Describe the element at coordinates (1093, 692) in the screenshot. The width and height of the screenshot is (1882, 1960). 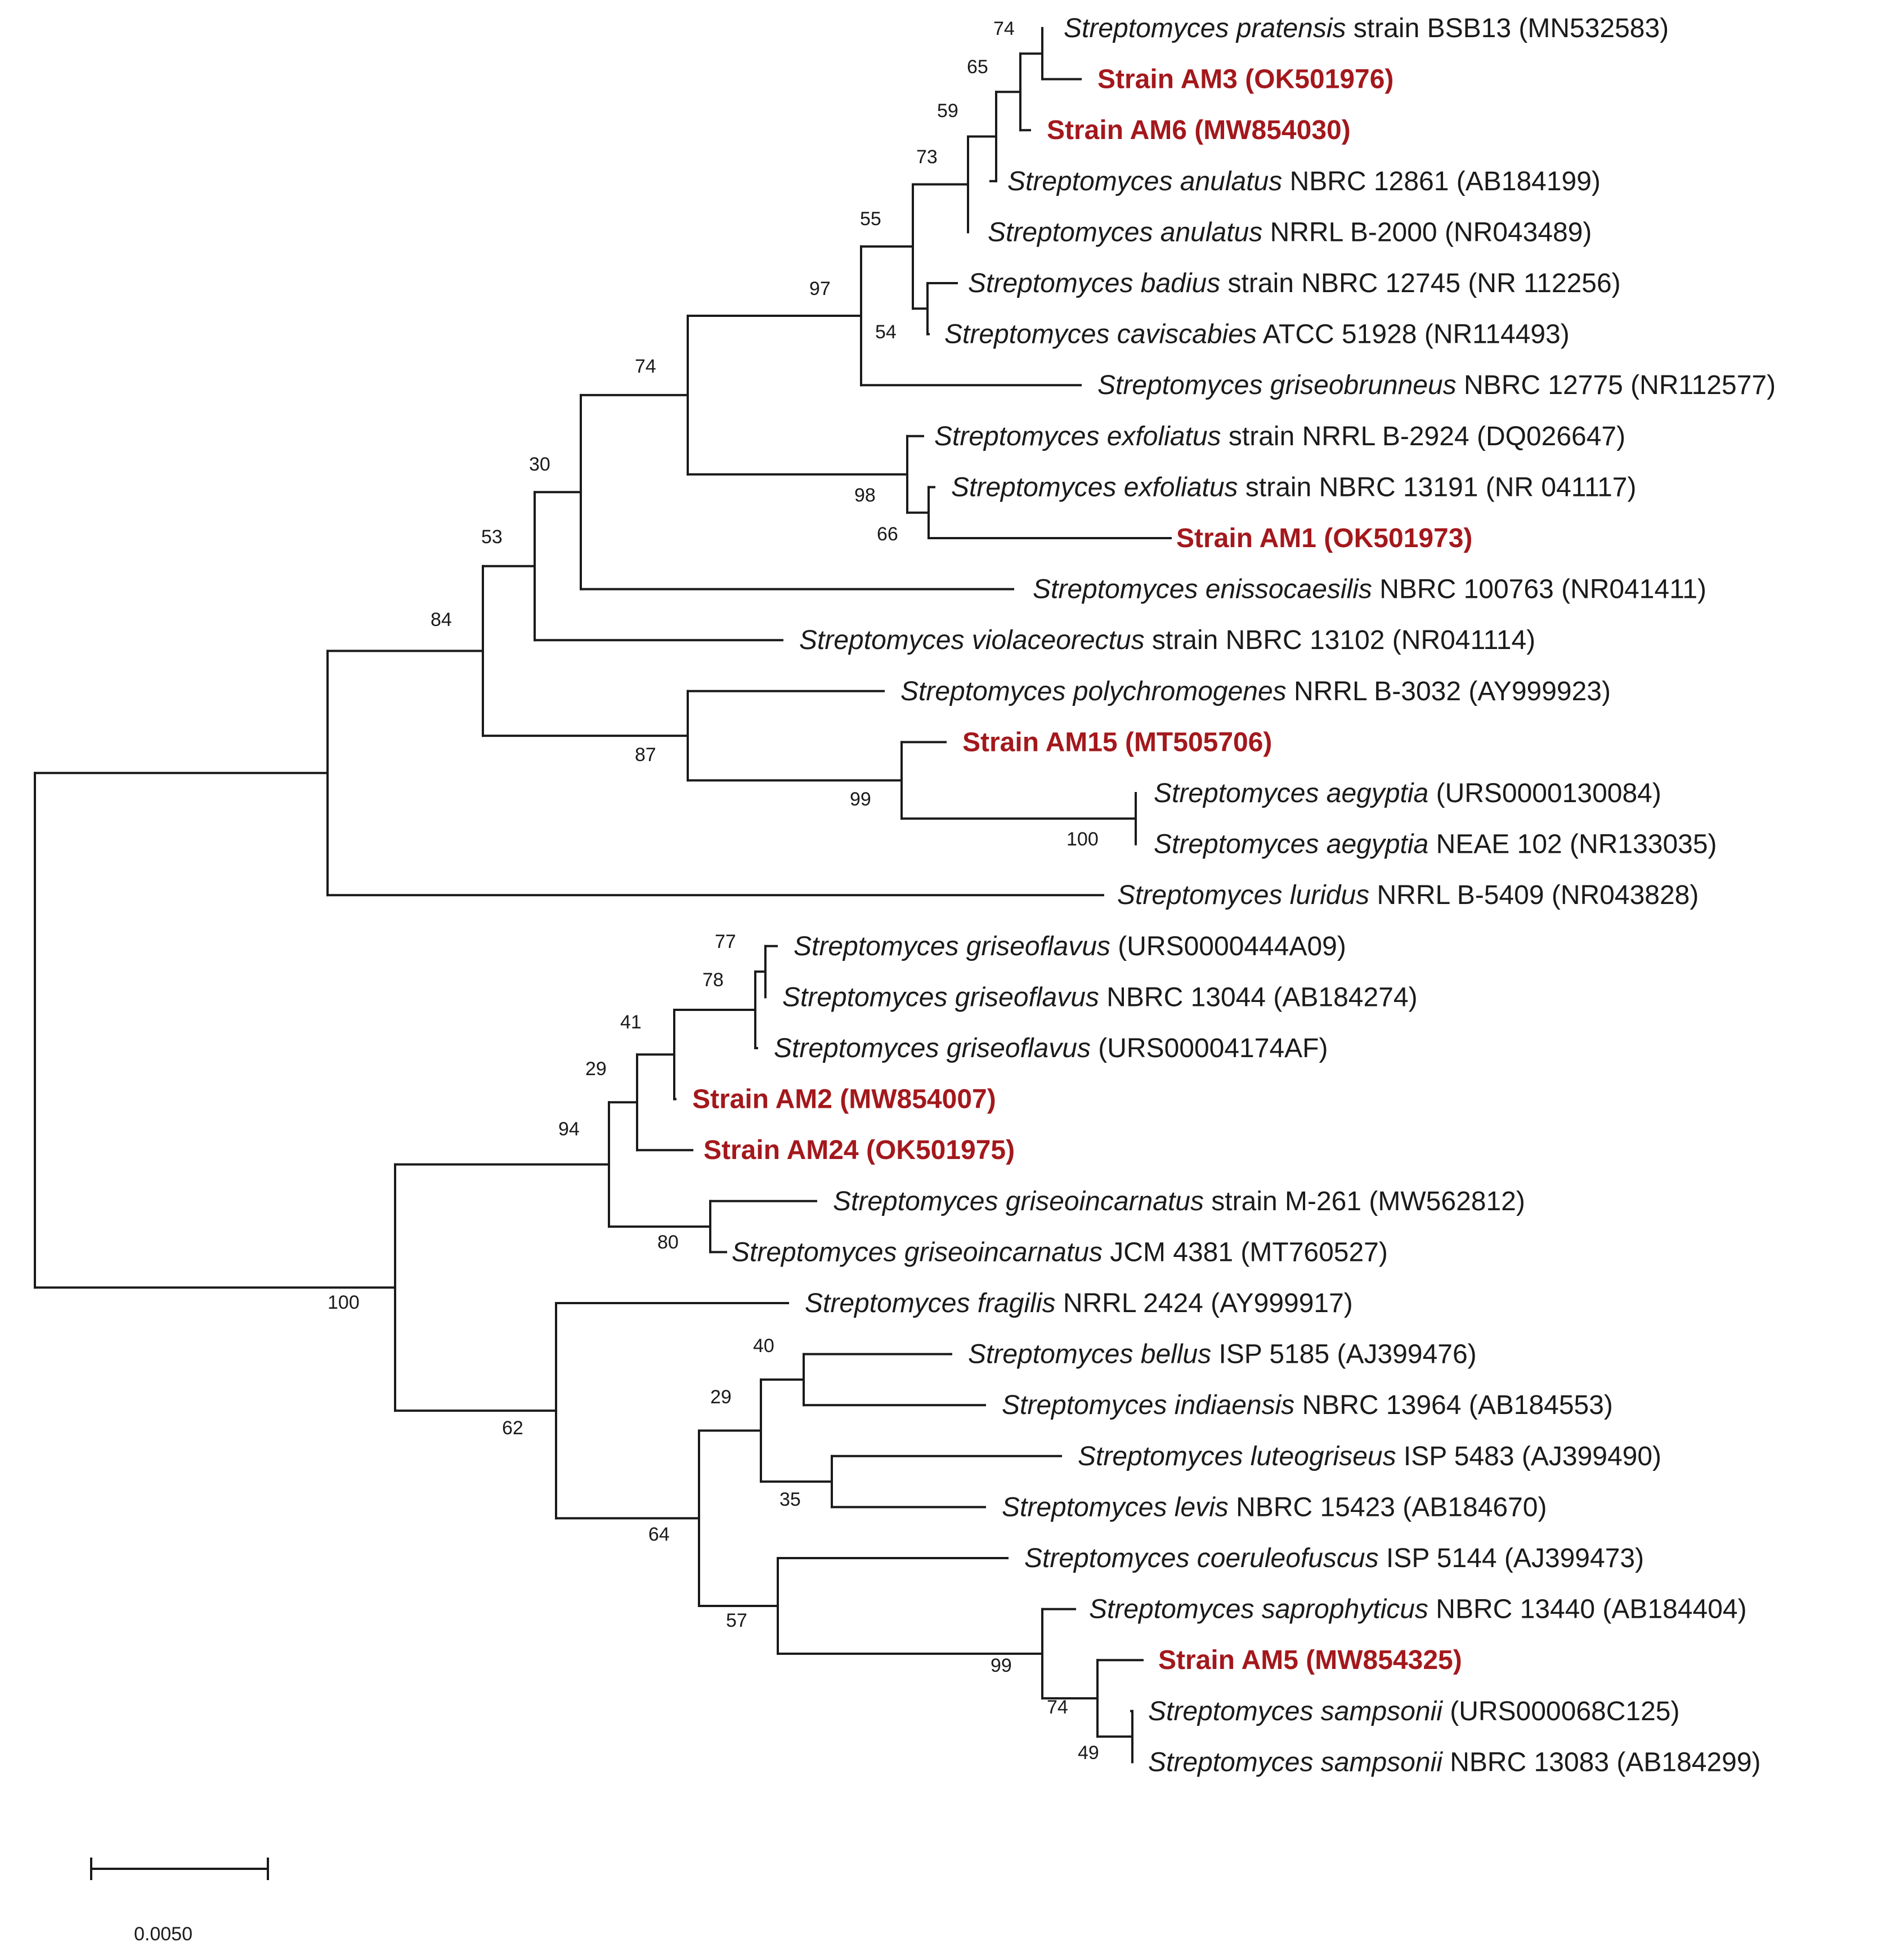
I see `species-name: Streptomyces polychromogenes` at that location.